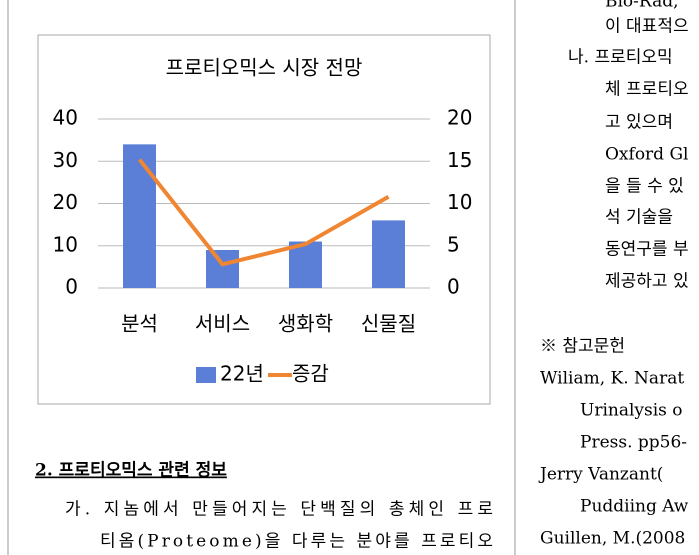  I want to click on legend-swatch, so click(206, 375).